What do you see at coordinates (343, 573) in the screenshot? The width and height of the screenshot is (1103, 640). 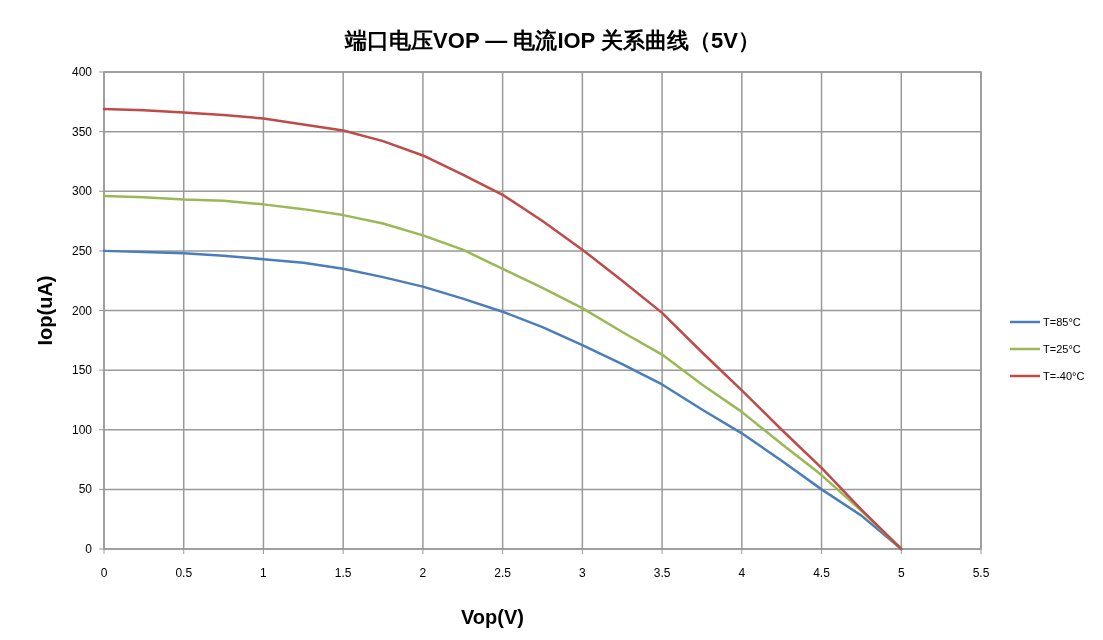 I see `x-tick-label: 1.5` at bounding box center [343, 573].